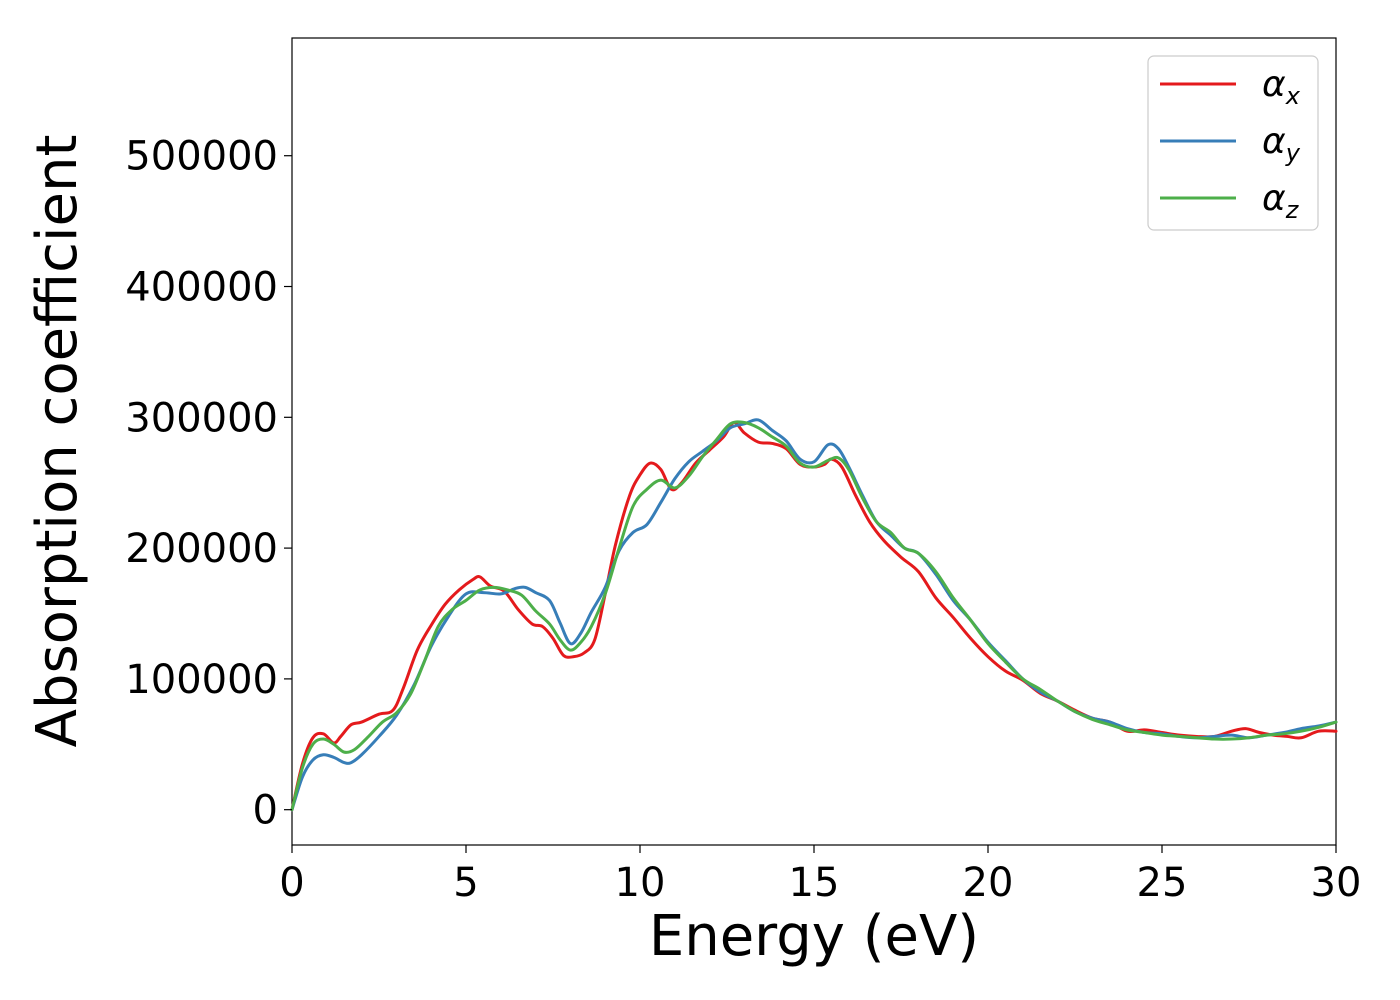  What do you see at coordinates (291, 883) in the screenshot?
I see `x-tick-label: 0` at bounding box center [291, 883].